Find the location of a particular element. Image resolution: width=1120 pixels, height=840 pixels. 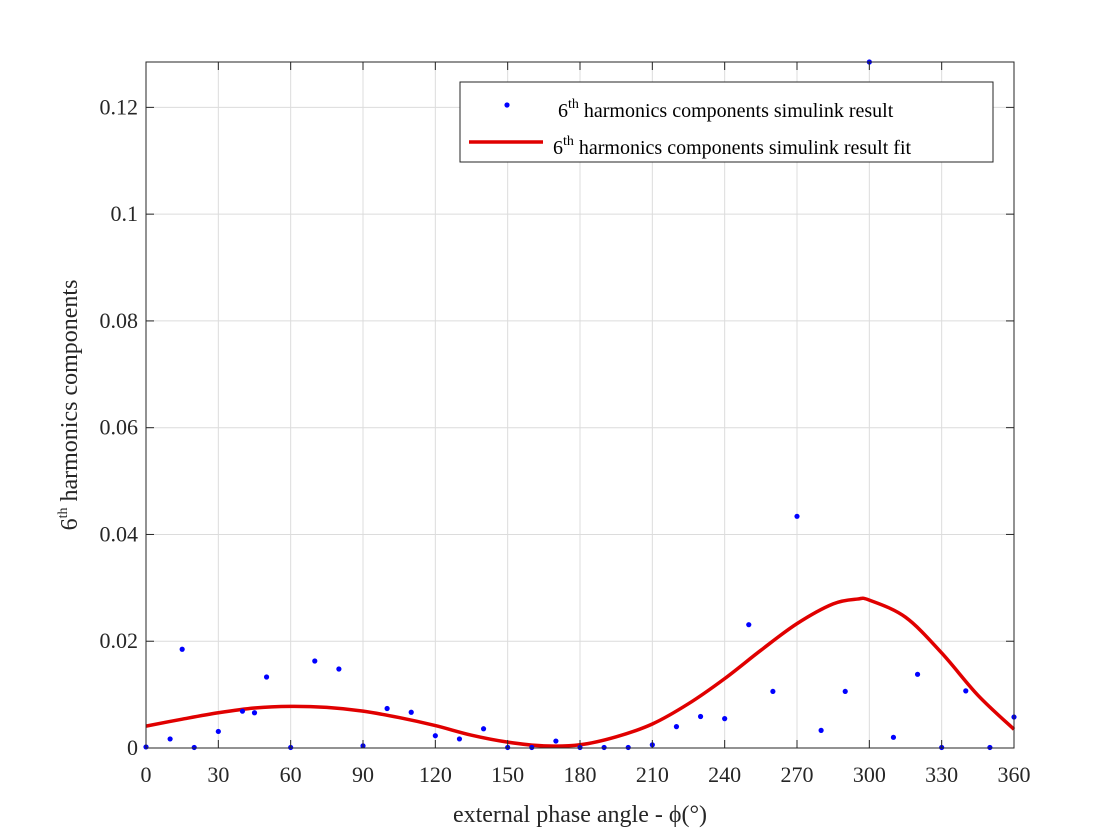

x-tick-label: 330 is located at coordinates (941, 774).